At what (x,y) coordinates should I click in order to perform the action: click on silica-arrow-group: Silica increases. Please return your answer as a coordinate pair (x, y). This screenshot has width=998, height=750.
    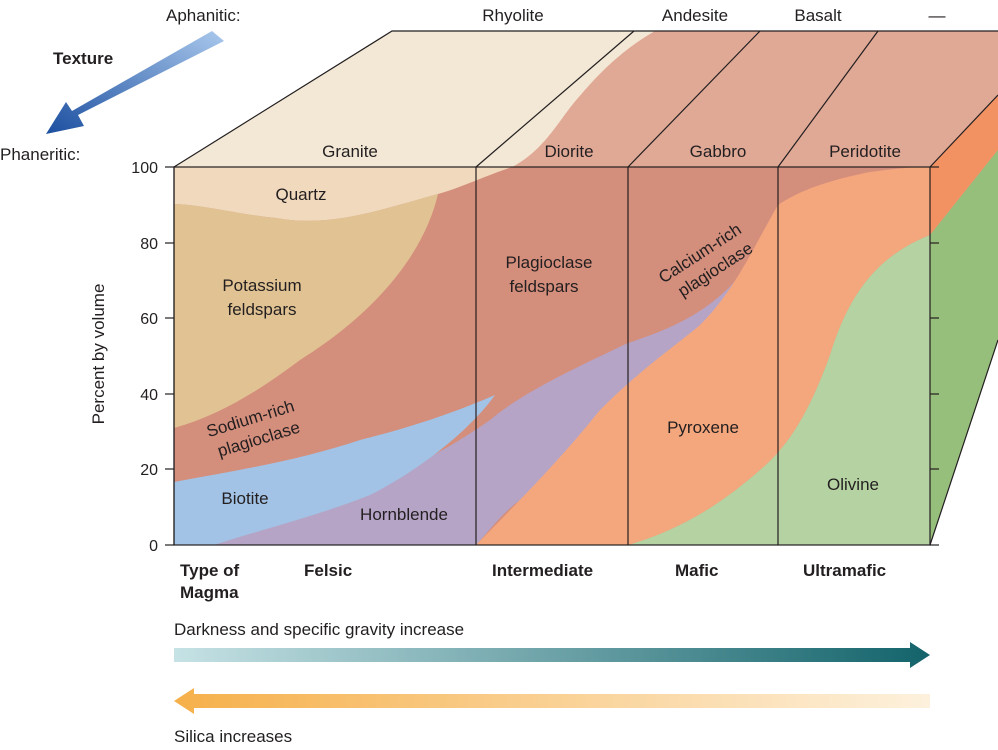
    Looking at the image, I should click on (552, 717).